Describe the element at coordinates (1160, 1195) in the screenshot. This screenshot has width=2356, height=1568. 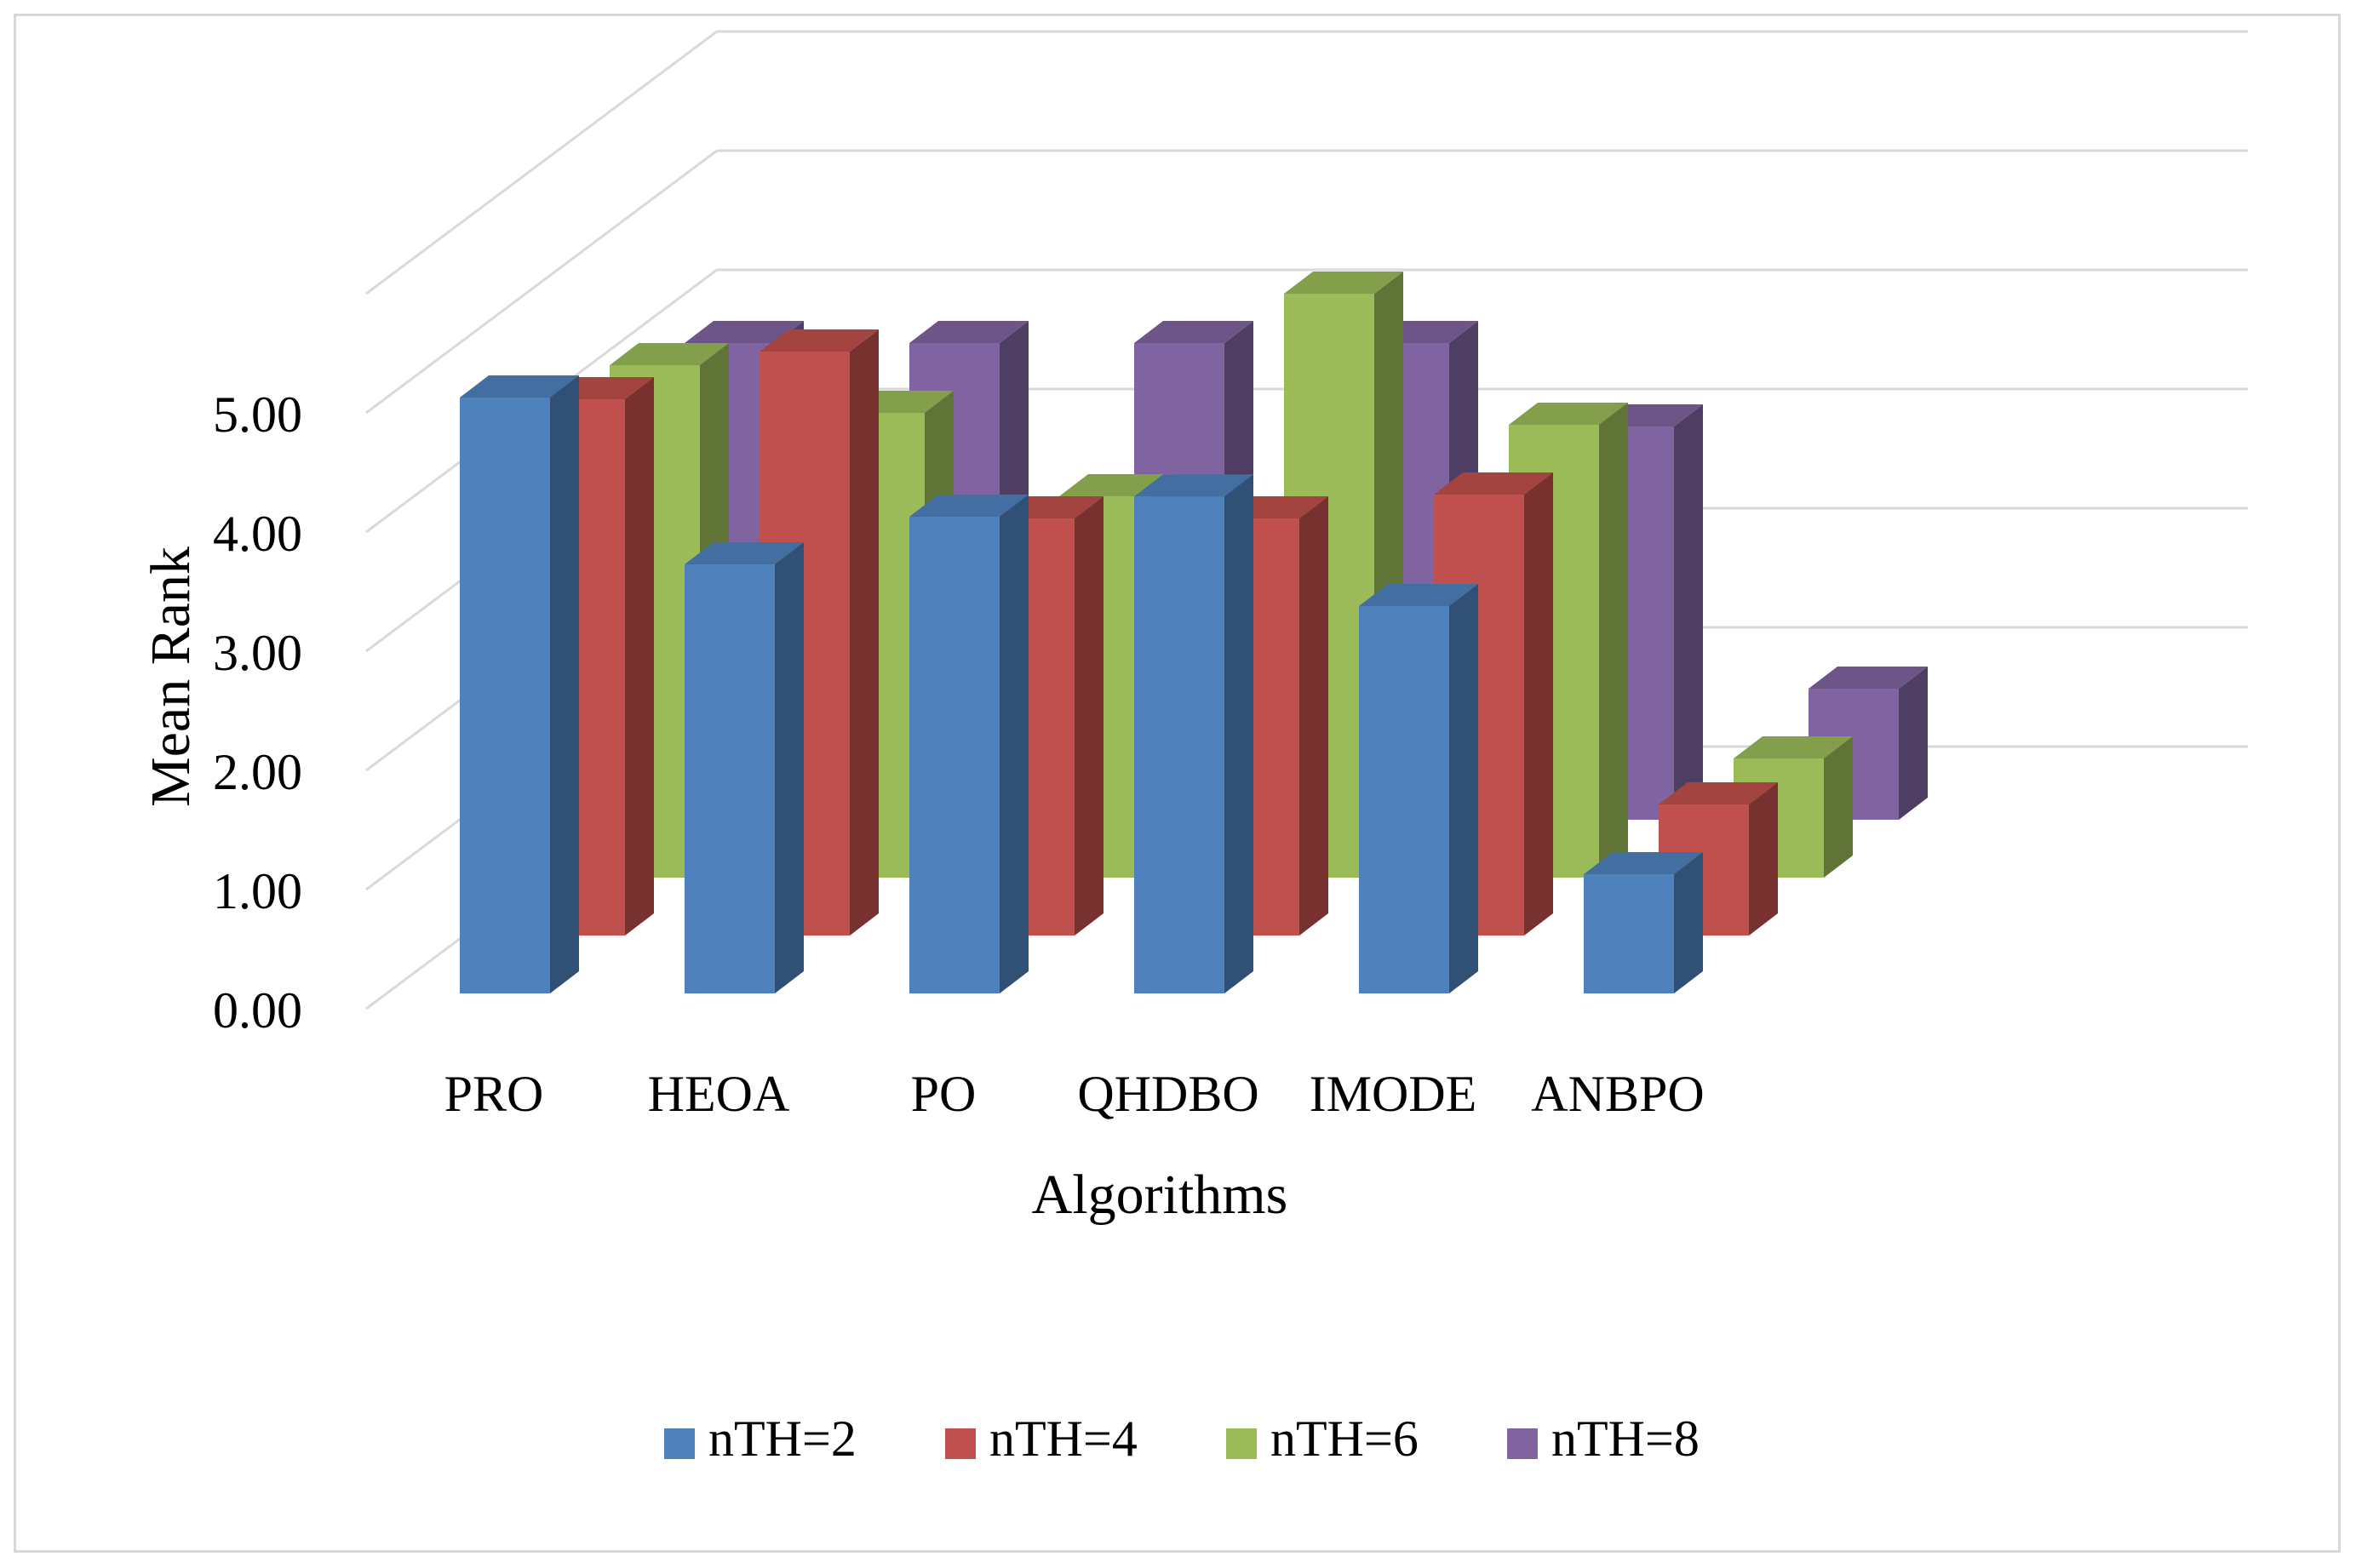
I see `x-axis-title: Algorithms` at that location.